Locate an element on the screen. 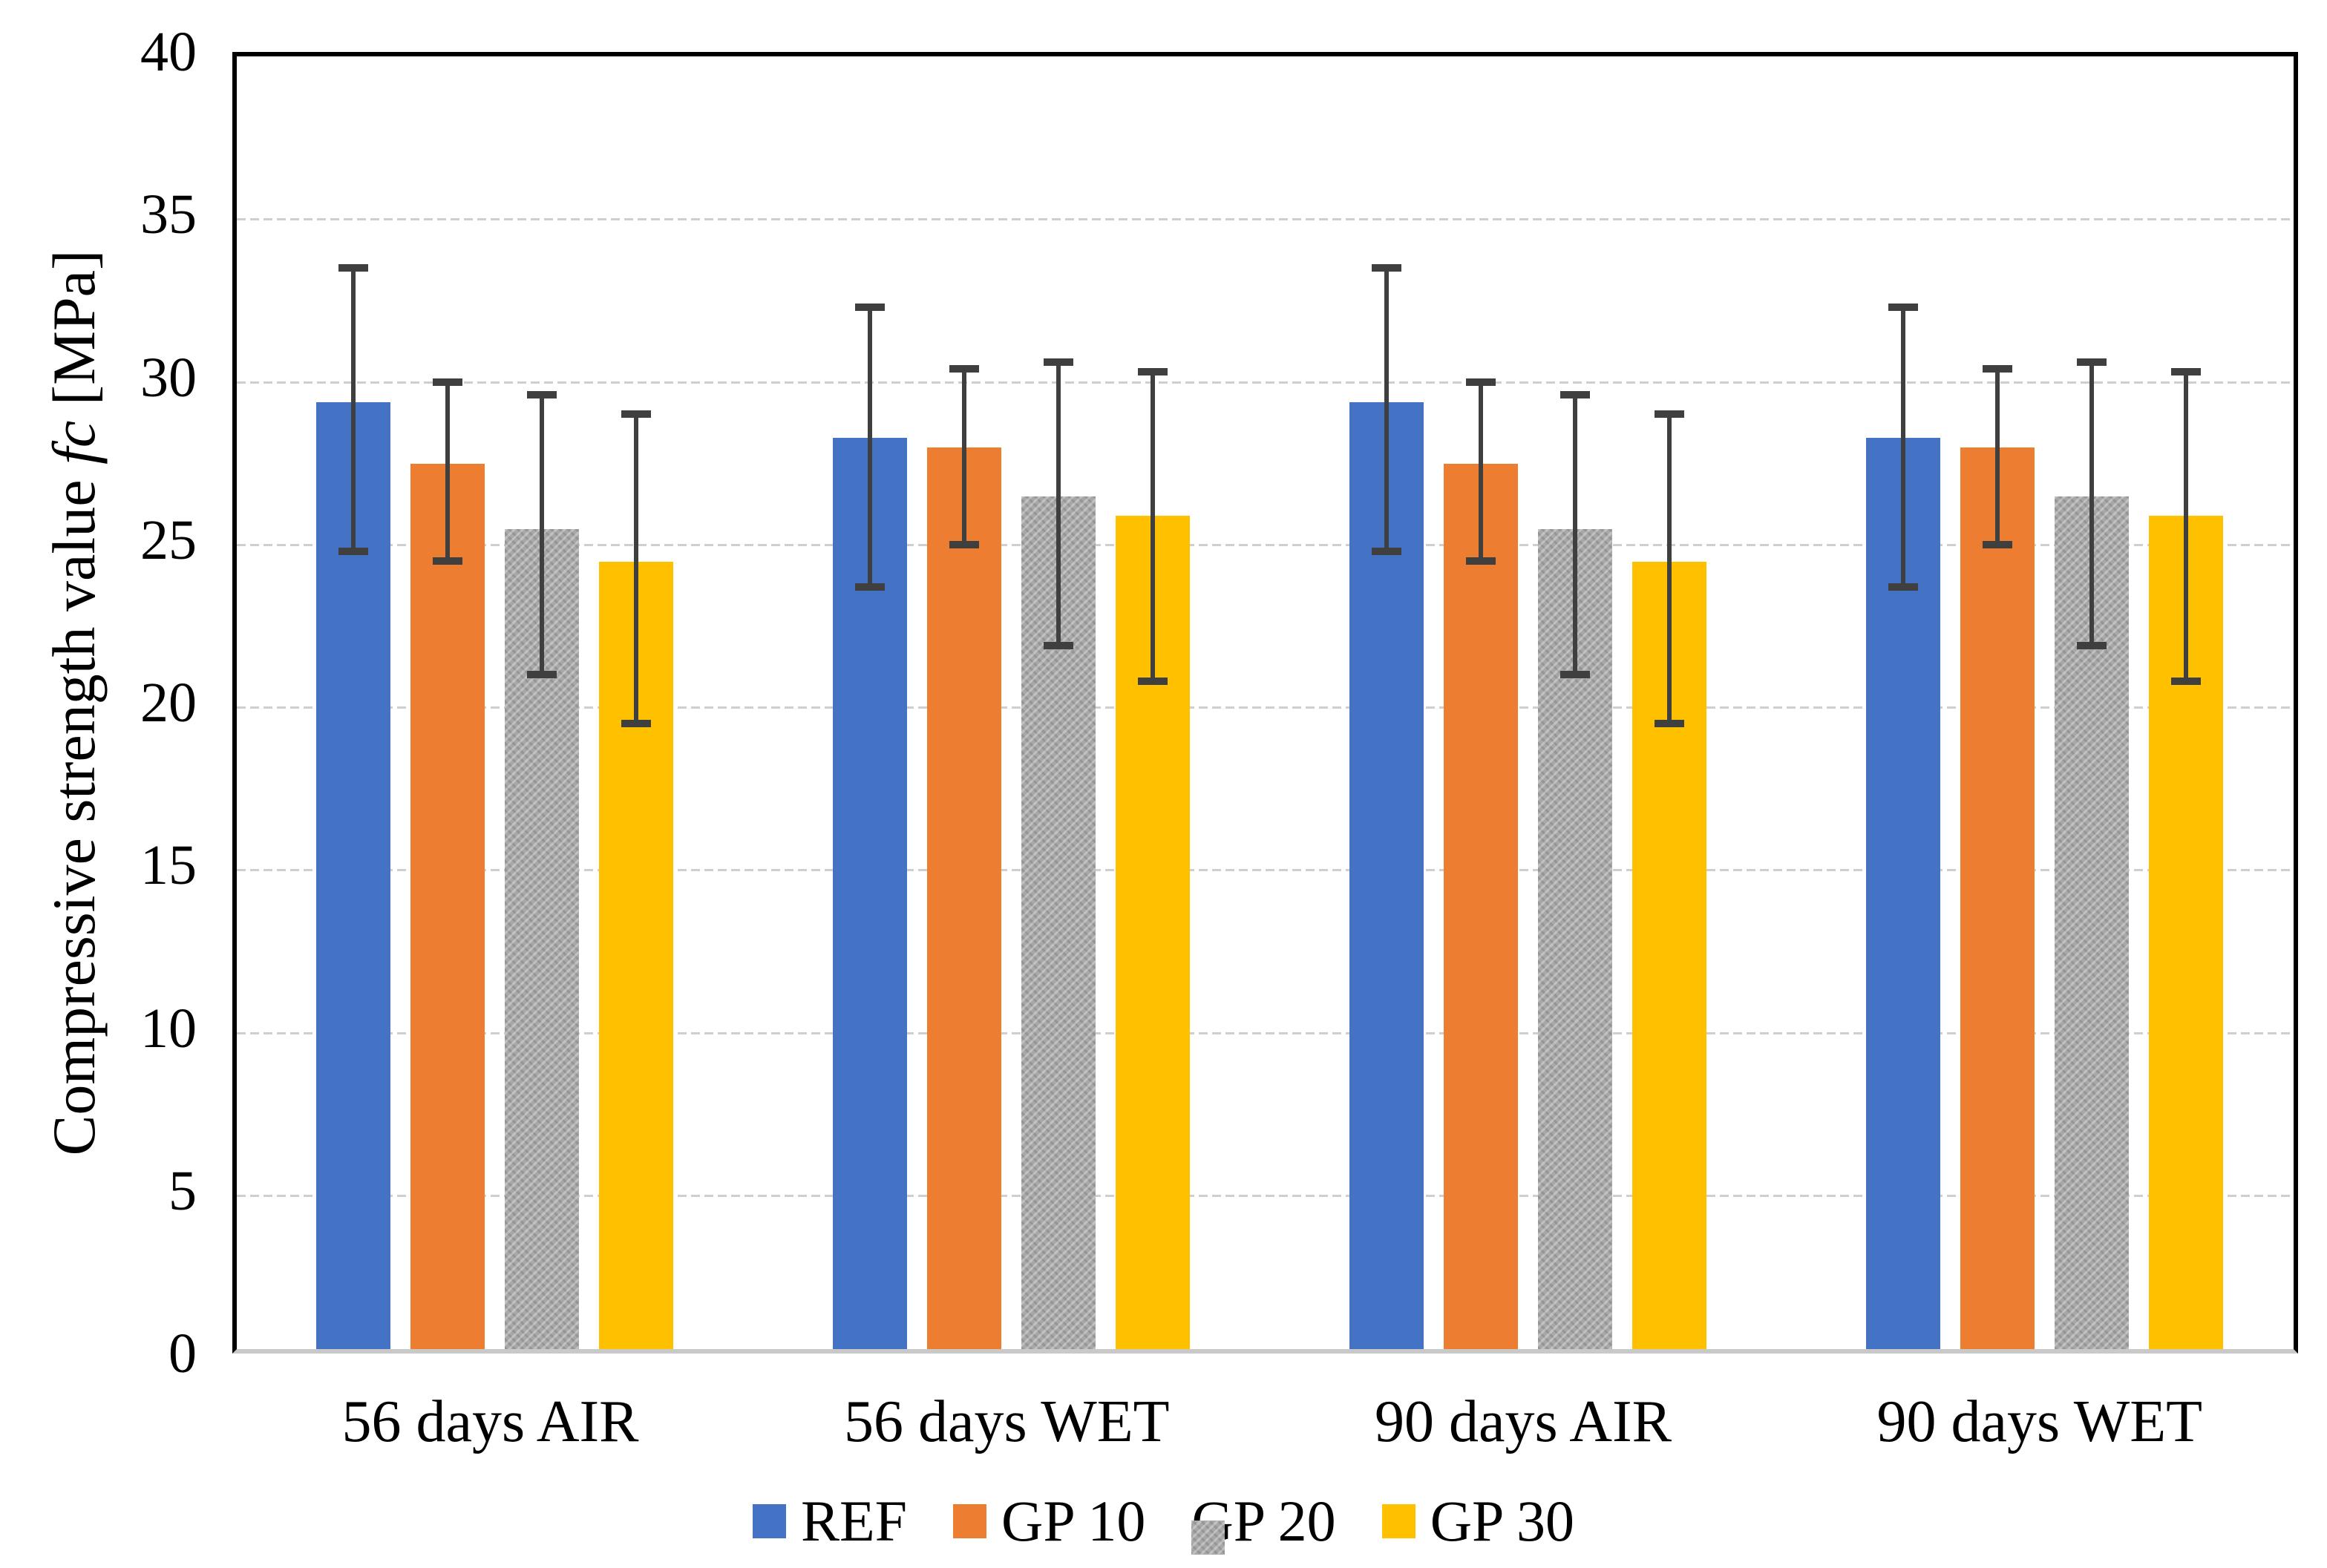 The image size is (2327, 1568). error-bar-gp-30-90-days-wet-line is located at coordinates (2186, 526).